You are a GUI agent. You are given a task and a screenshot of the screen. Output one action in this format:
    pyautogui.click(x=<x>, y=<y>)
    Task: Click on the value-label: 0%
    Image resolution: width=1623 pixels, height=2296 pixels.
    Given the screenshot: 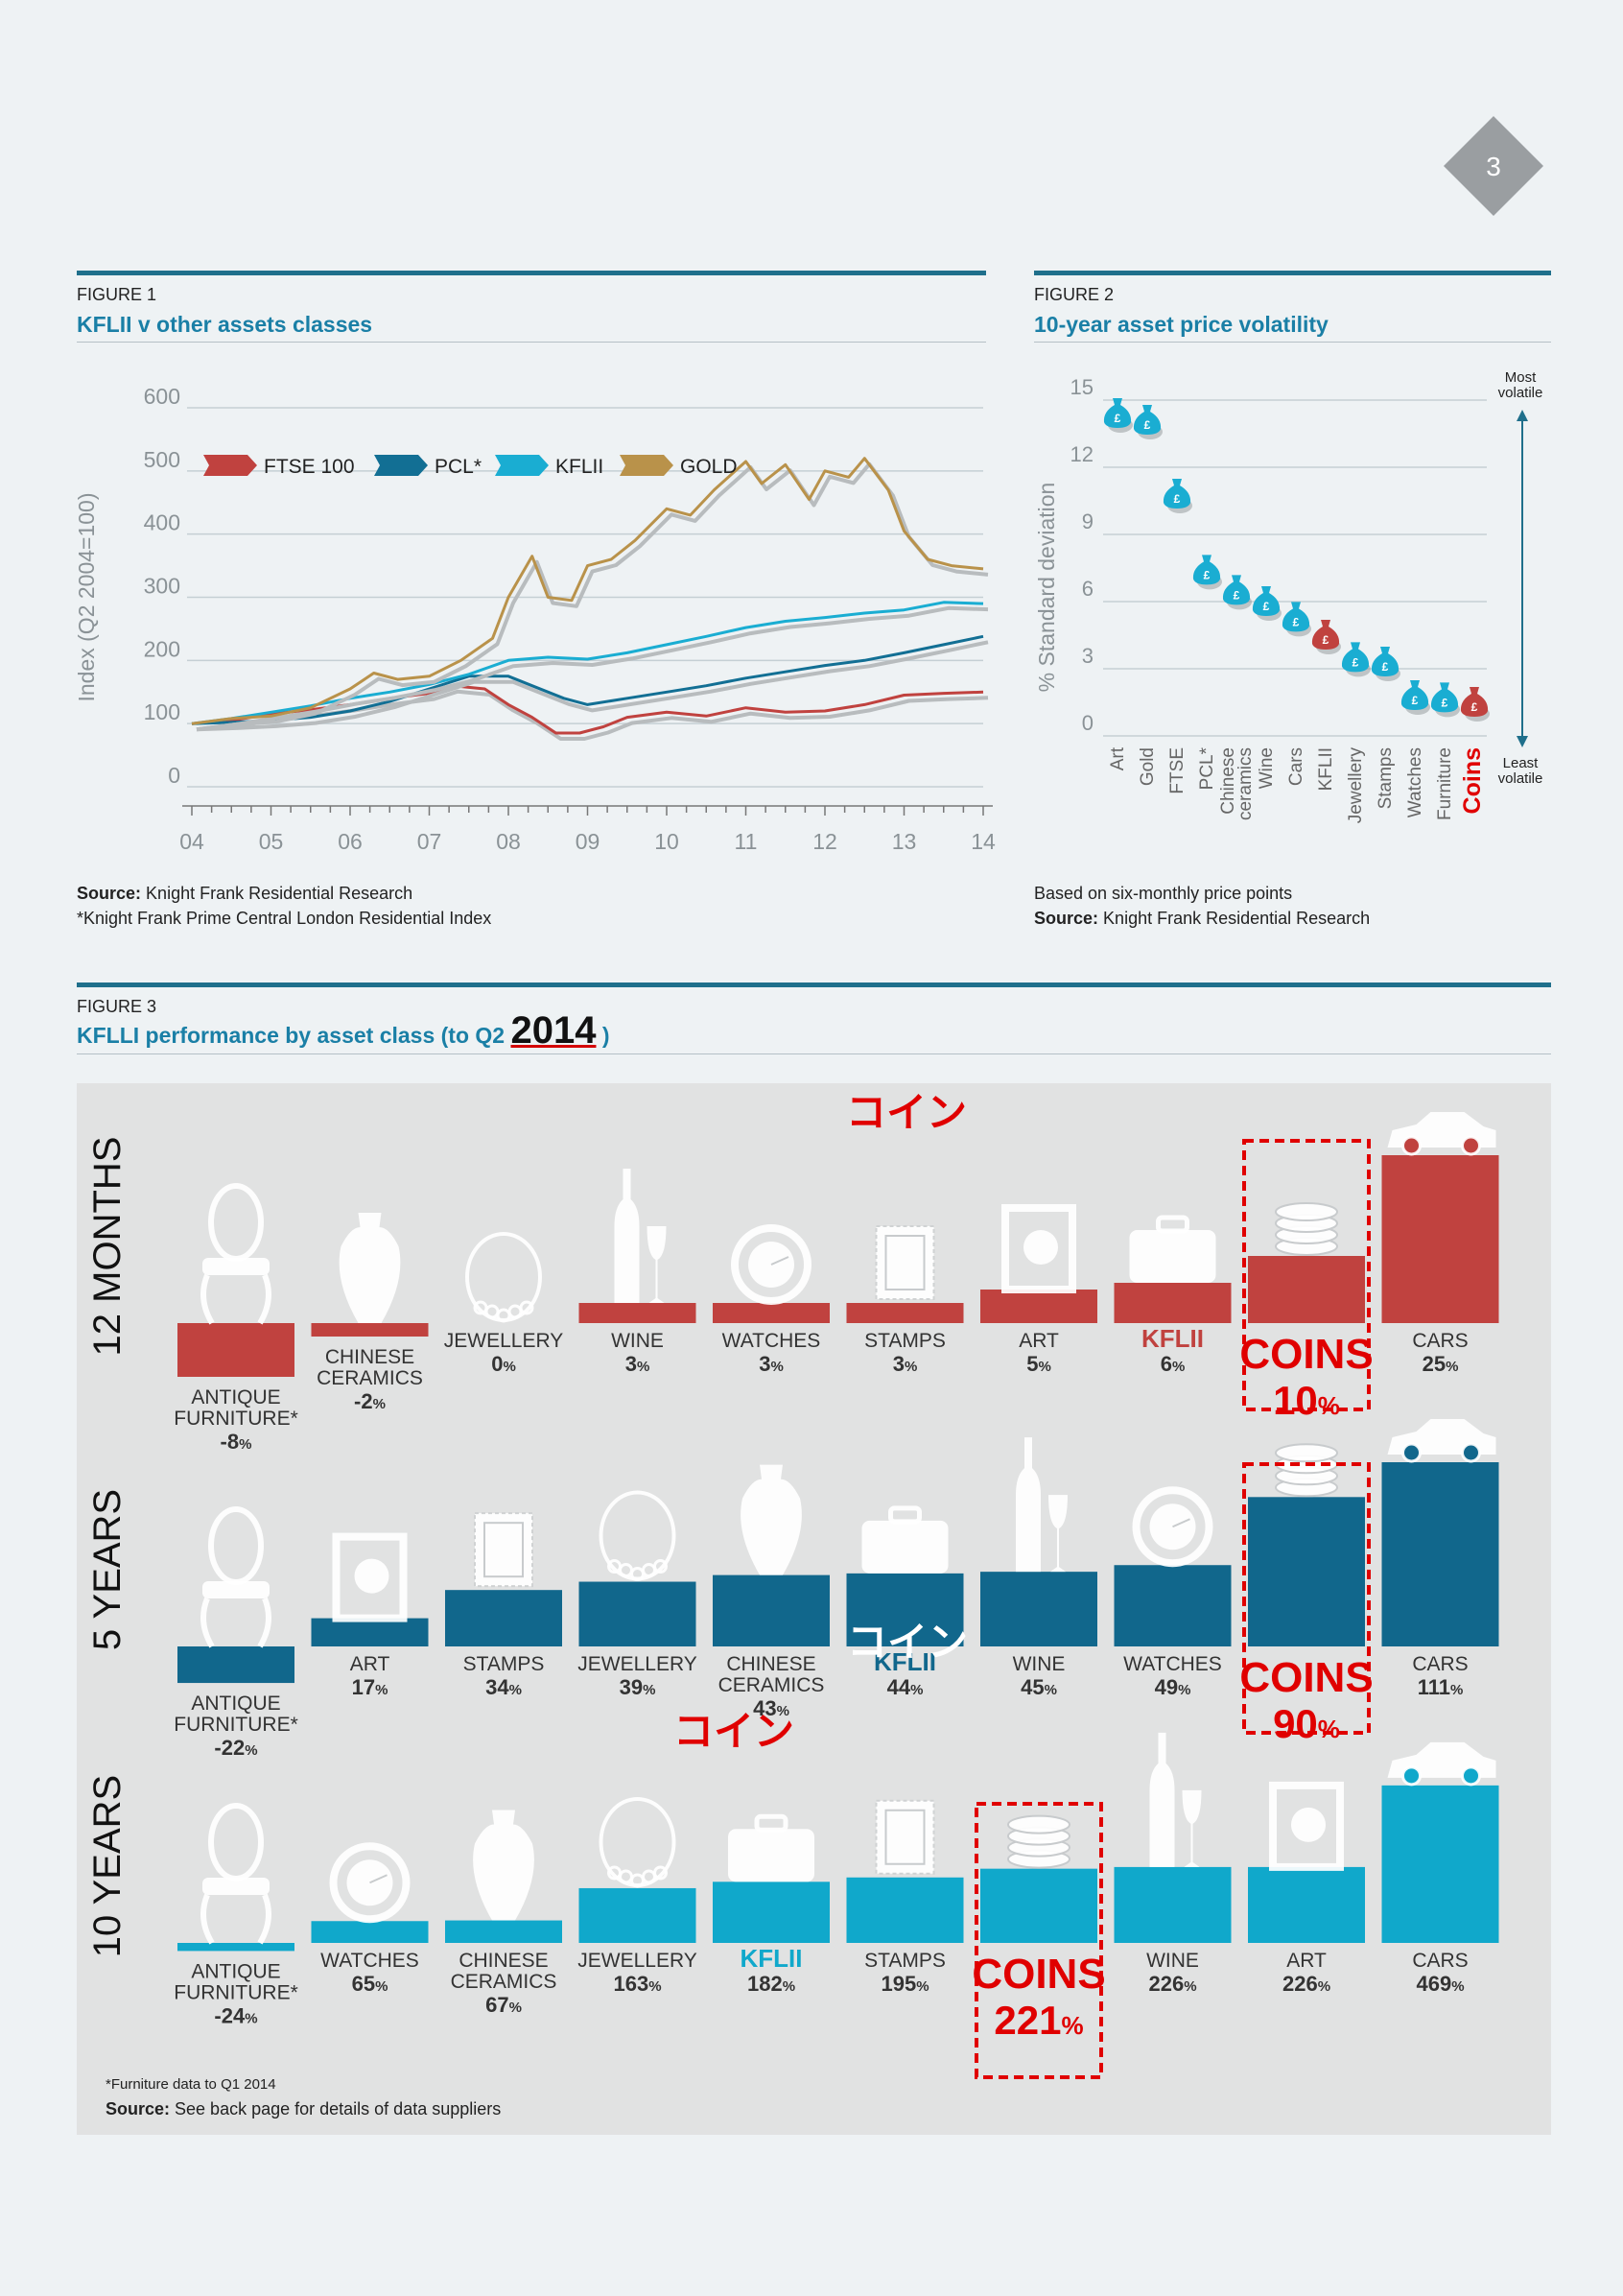 What is the action you would take?
    pyautogui.click(x=504, y=1364)
    